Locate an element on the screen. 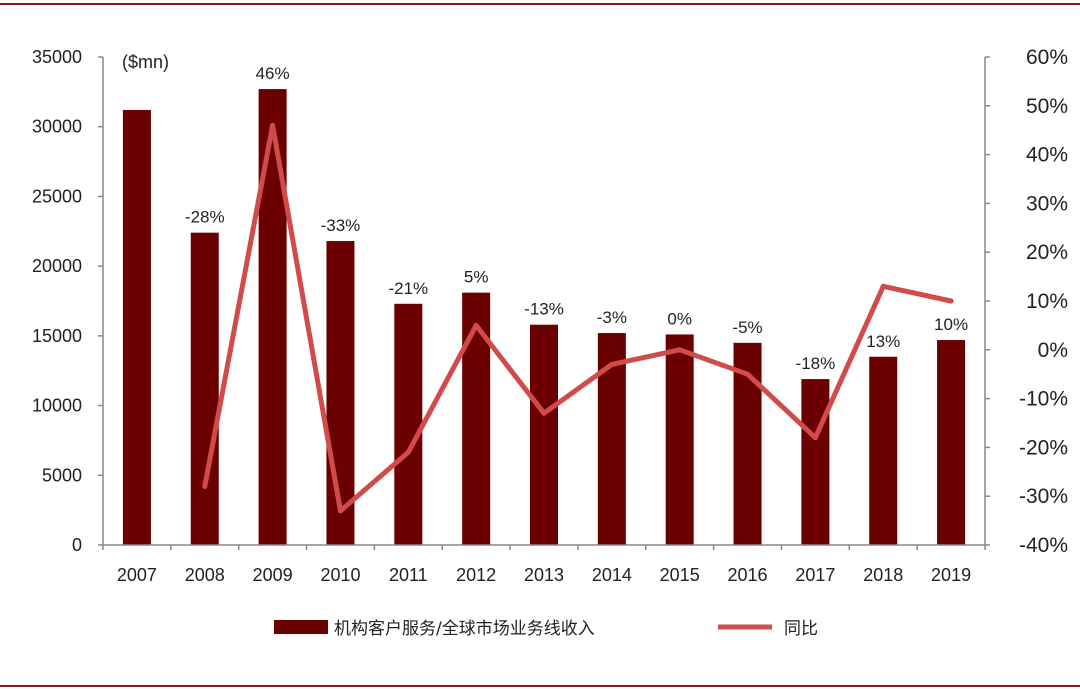 Image resolution: width=1080 pixels, height=689 pixels. yoy-point-2010 is located at coordinates (340, 511).